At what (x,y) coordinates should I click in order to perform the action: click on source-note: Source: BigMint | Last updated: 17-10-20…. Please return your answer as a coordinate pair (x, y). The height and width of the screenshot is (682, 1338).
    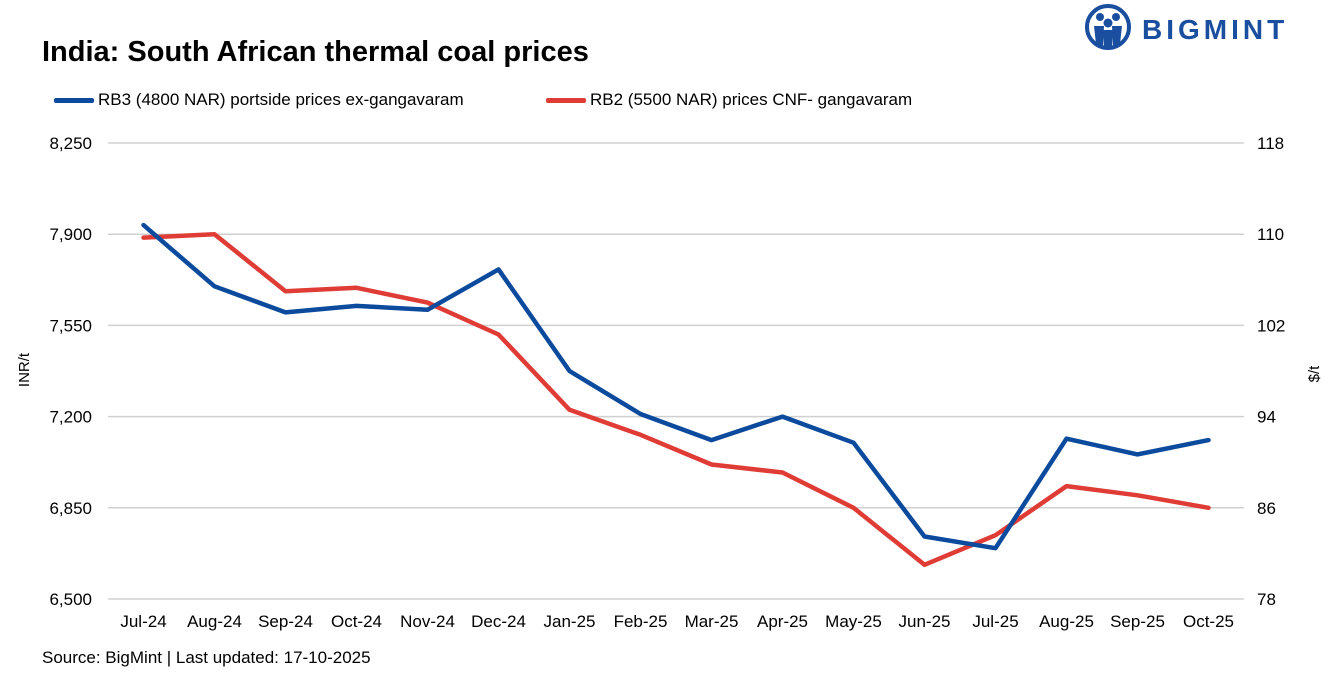
    Looking at the image, I should click on (206, 657).